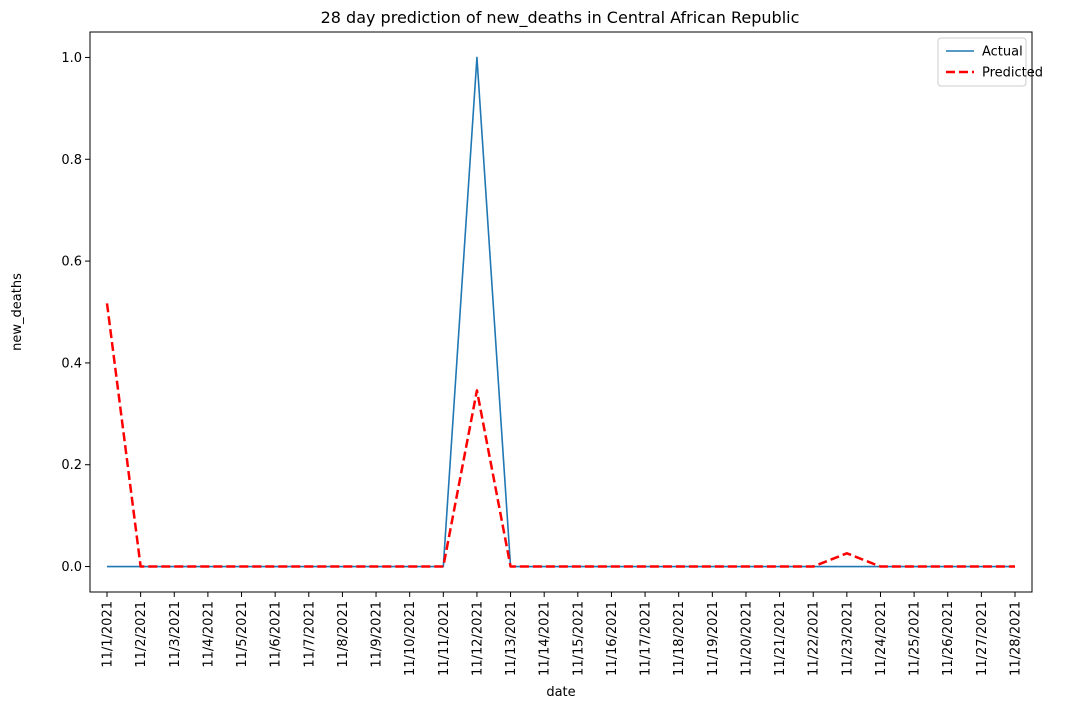 The image size is (1070, 709). I want to click on x-tick-label: 11/24/2021, so click(881, 638).